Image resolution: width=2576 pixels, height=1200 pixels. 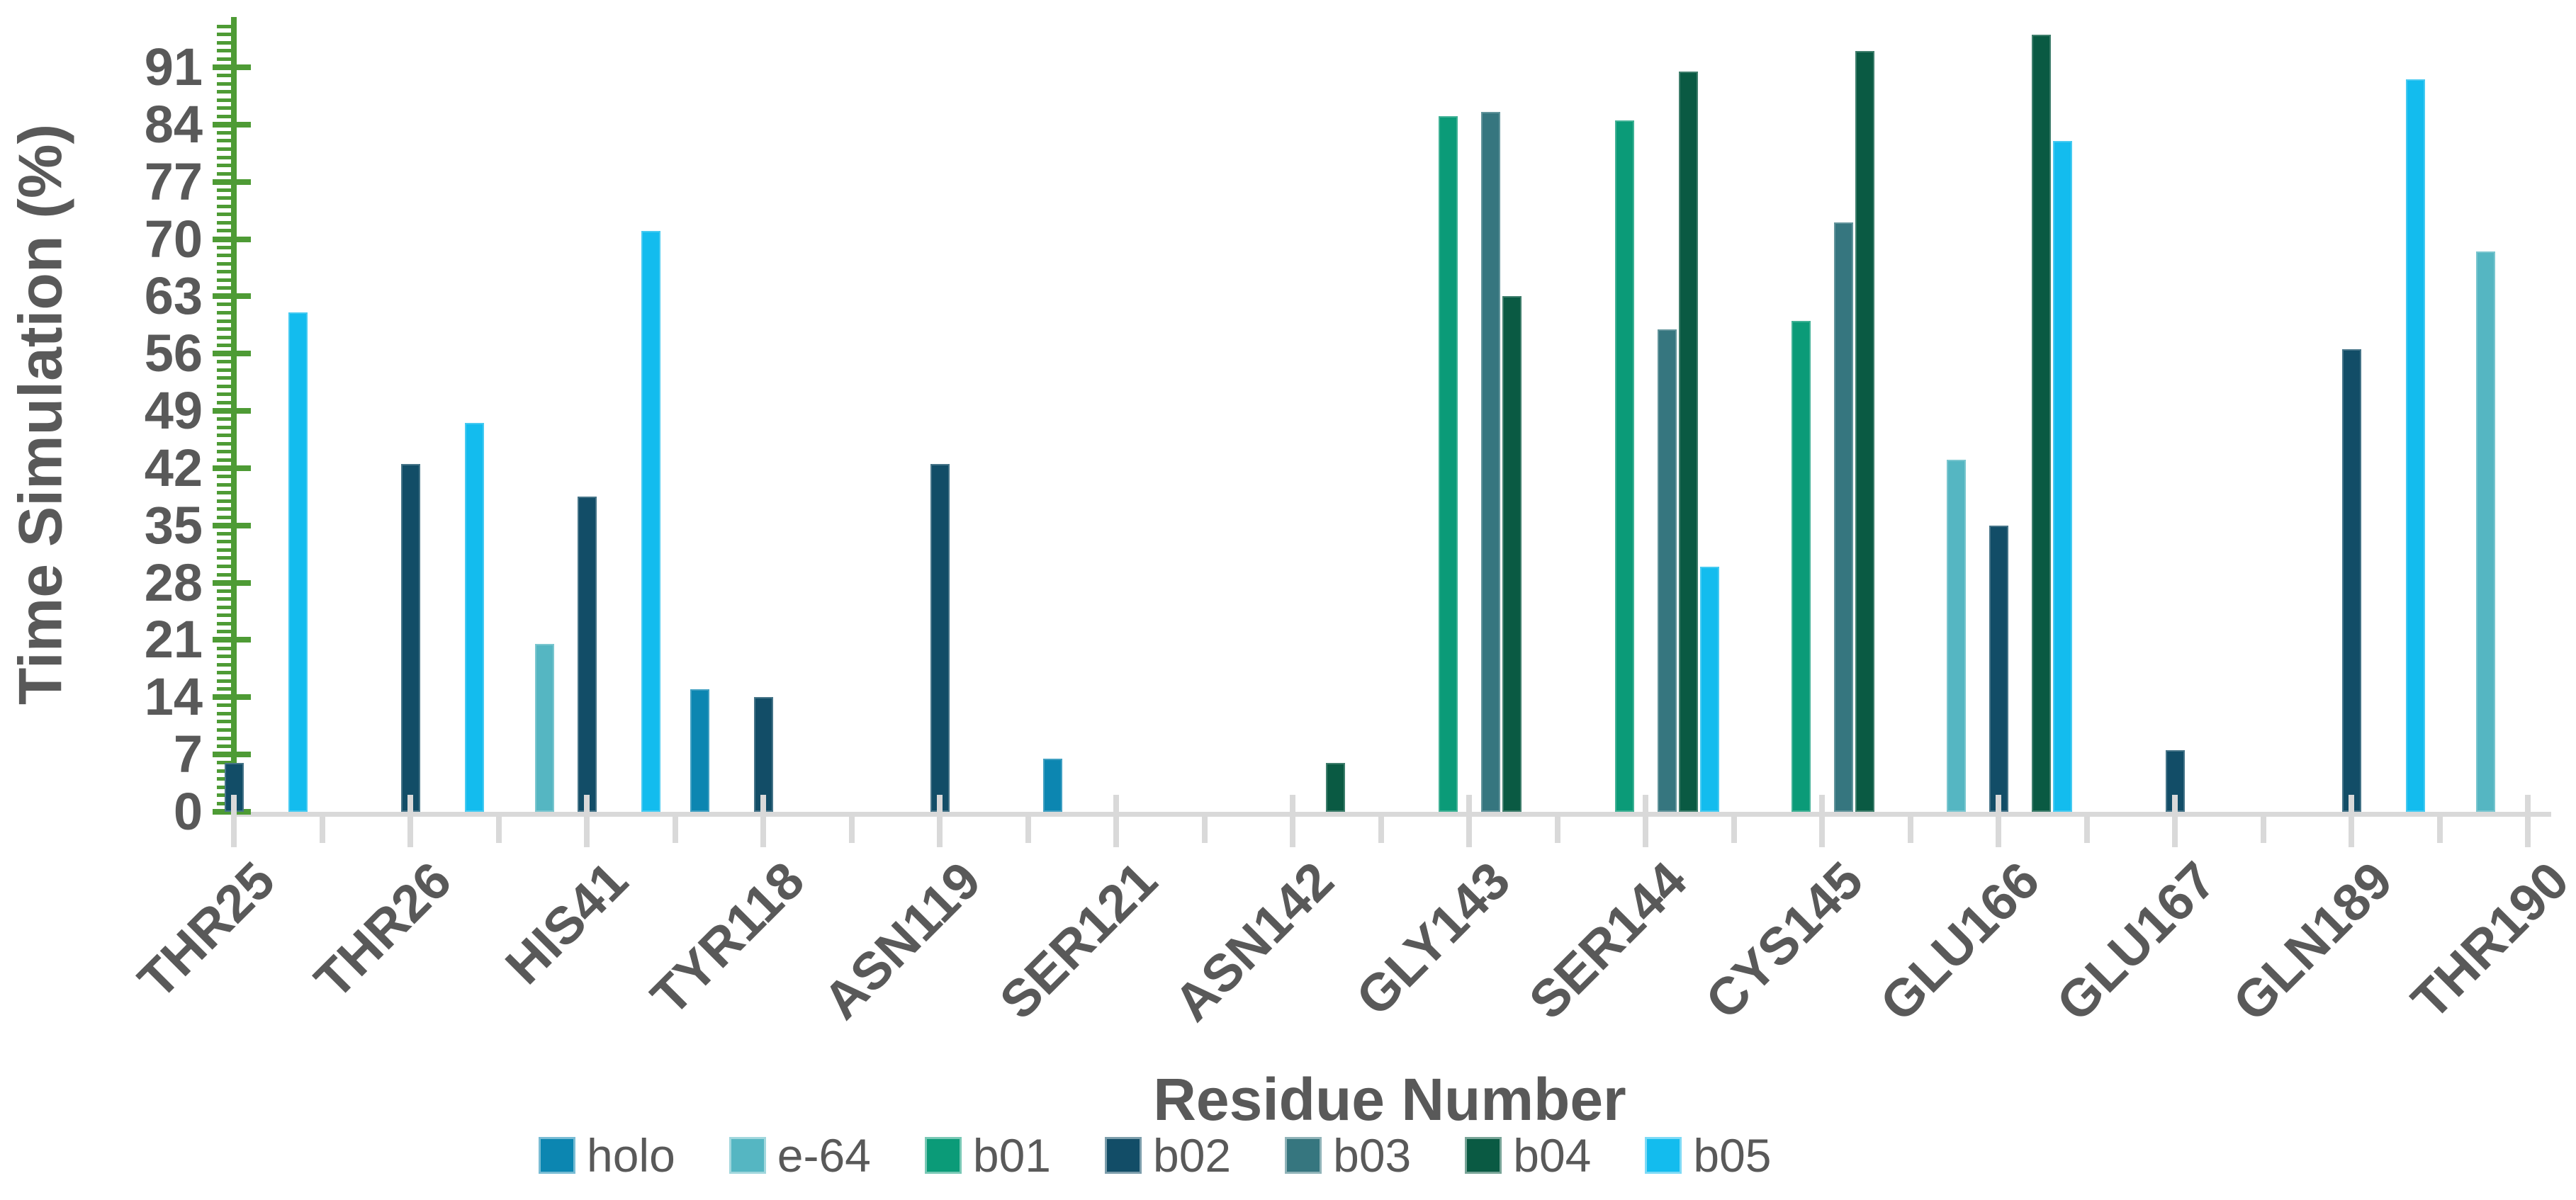 I want to click on y-tick-label: 28, so click(x=173, y=582).